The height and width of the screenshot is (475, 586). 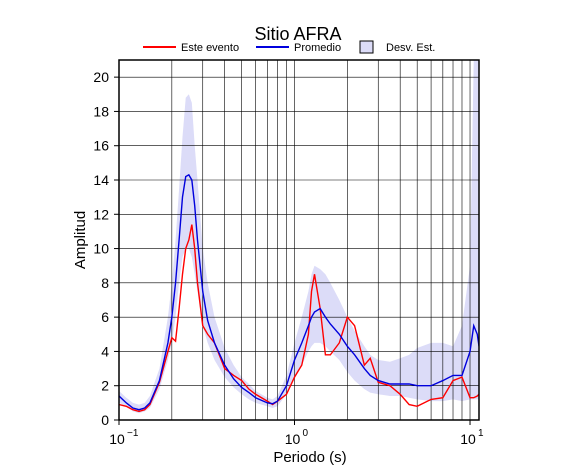 What do you see at coordinates (317, 48) in the screenshot?
I see `legend-label: Promedio` at bounding box center [317, 48].